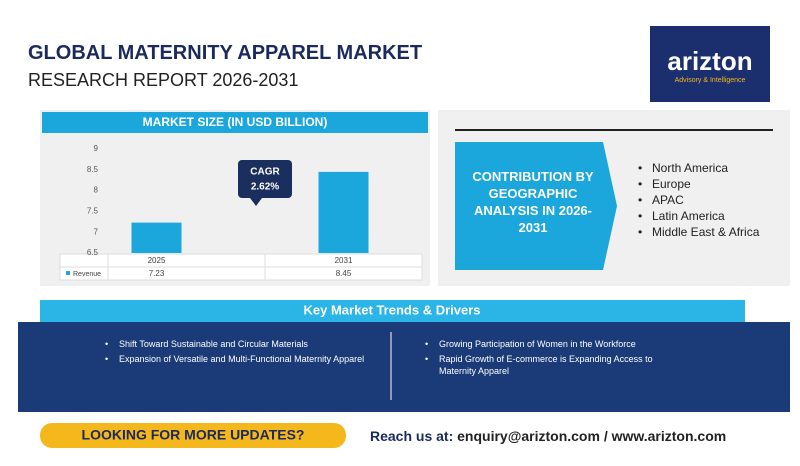 The image size is (800, 466). I want to click on table-value: 7.23, so click(157, 273).